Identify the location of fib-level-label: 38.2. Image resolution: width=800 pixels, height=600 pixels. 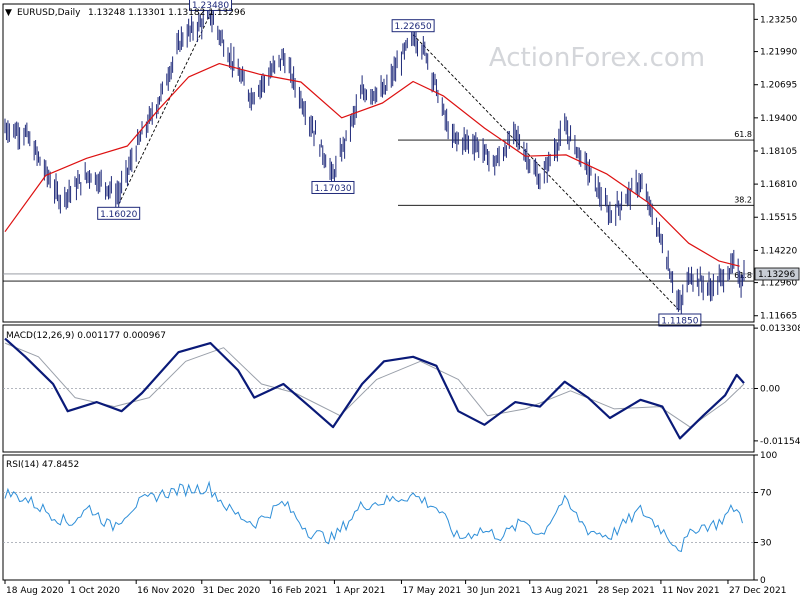
(743, 199).